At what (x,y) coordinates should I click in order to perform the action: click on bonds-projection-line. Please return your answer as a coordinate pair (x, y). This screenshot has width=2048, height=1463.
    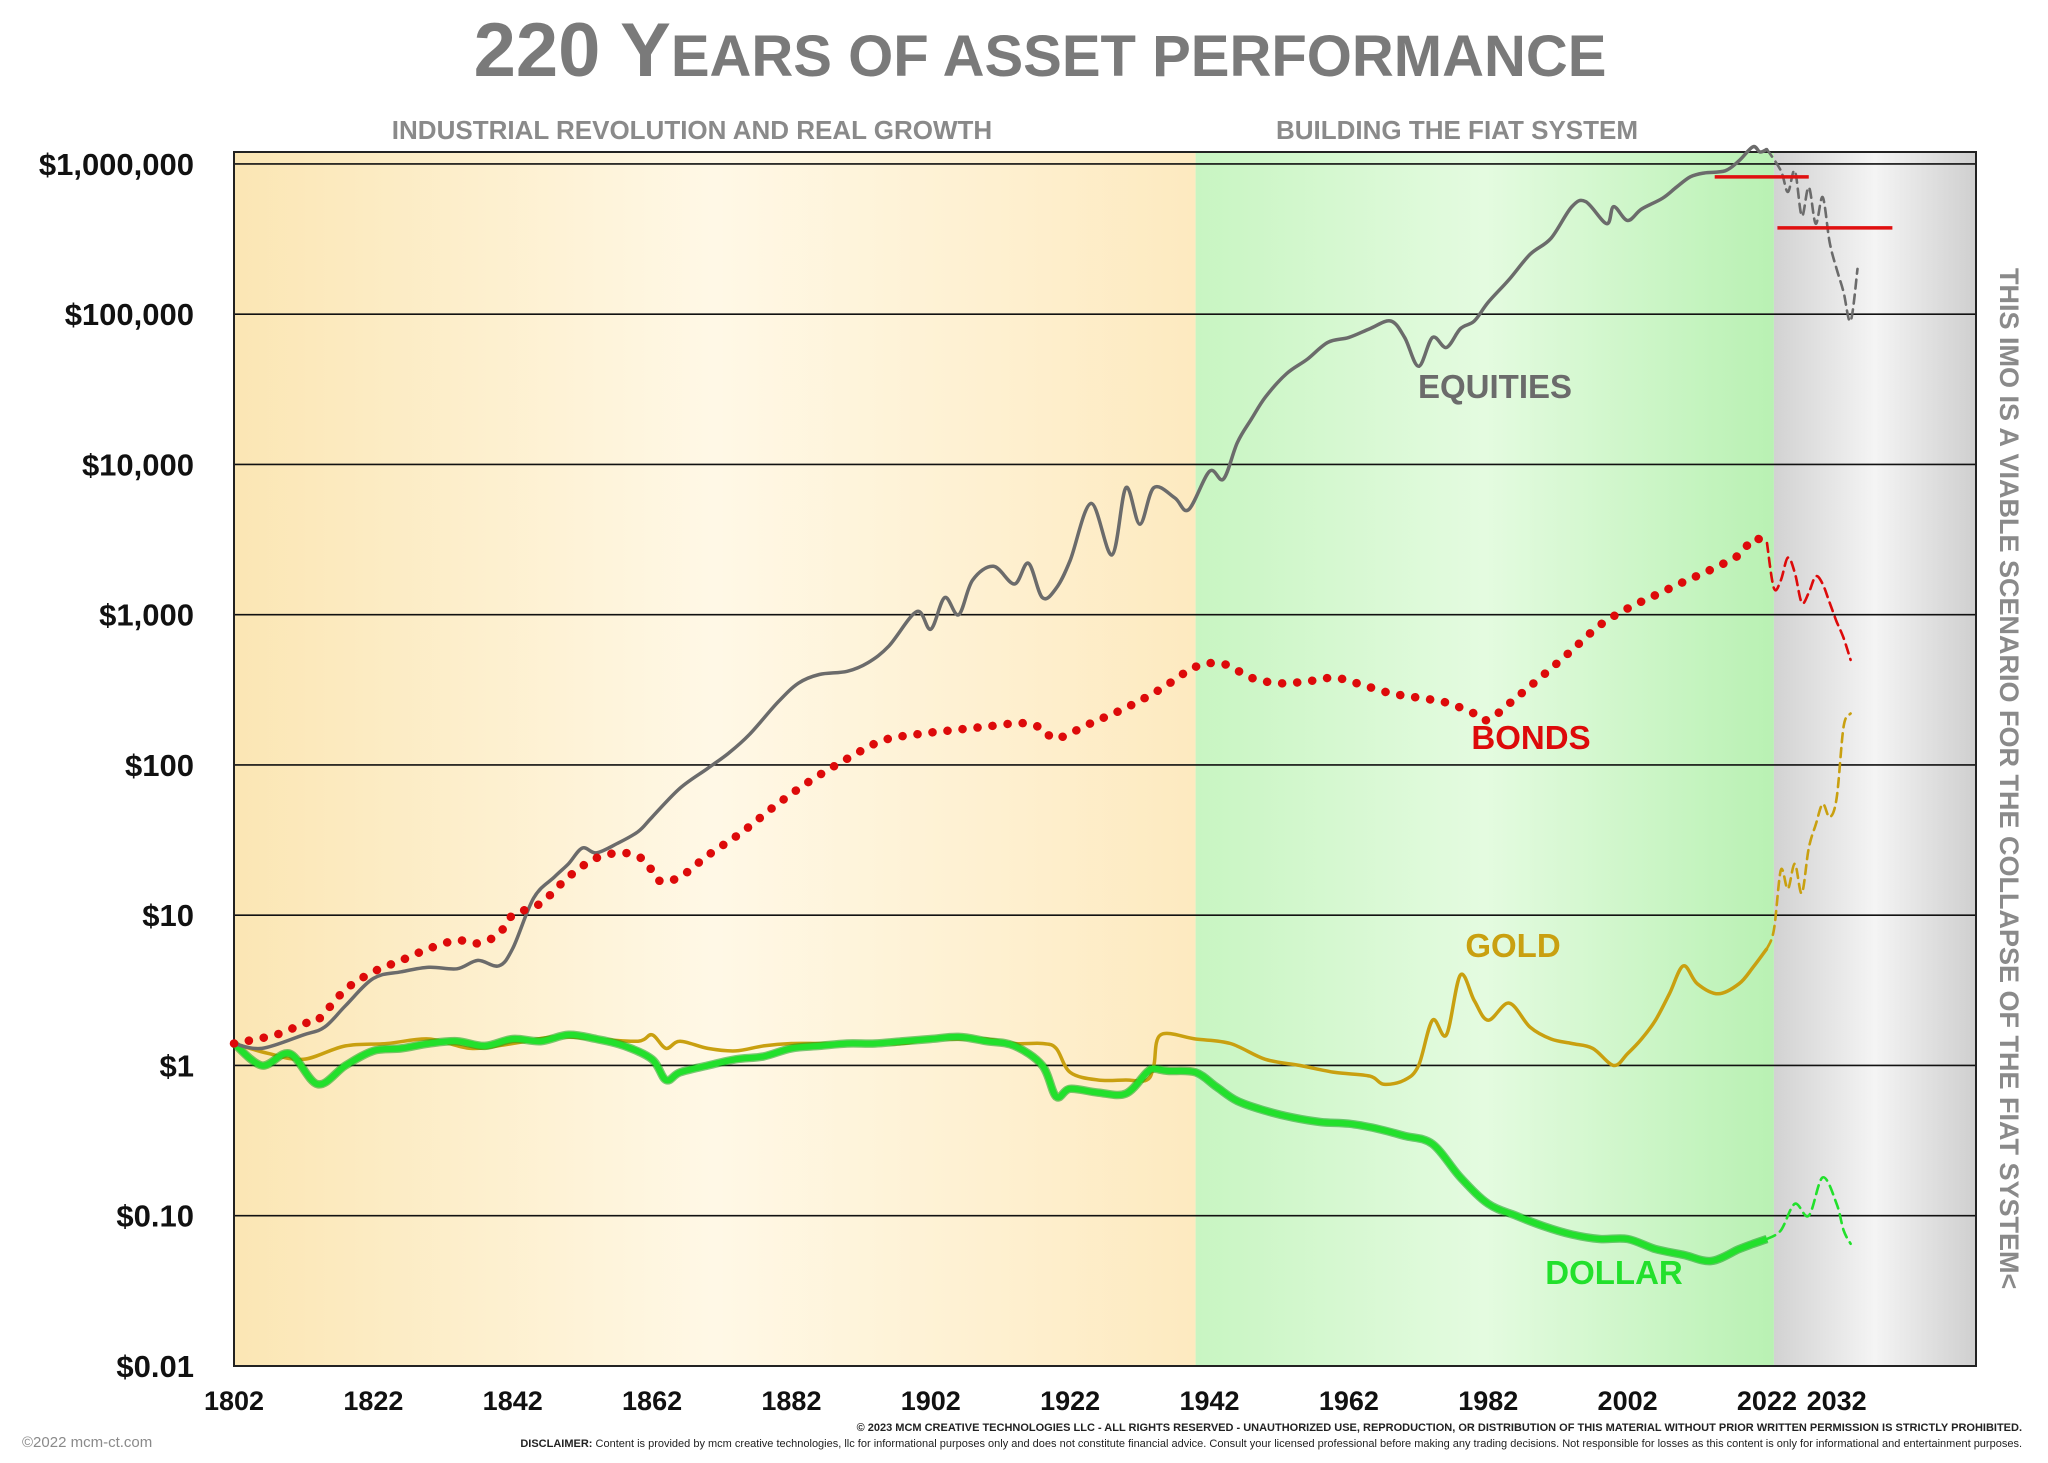
    Looking at the image, I should click on (1808, 601).